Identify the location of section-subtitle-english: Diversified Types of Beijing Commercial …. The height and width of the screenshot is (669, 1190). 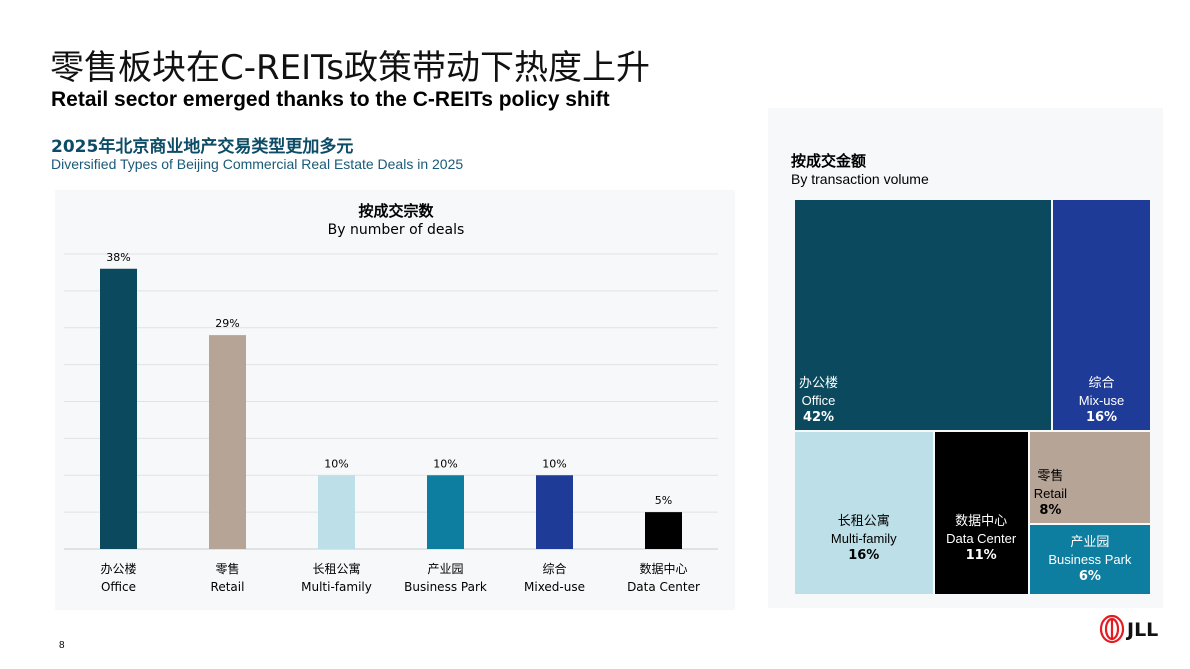
(257, 164).